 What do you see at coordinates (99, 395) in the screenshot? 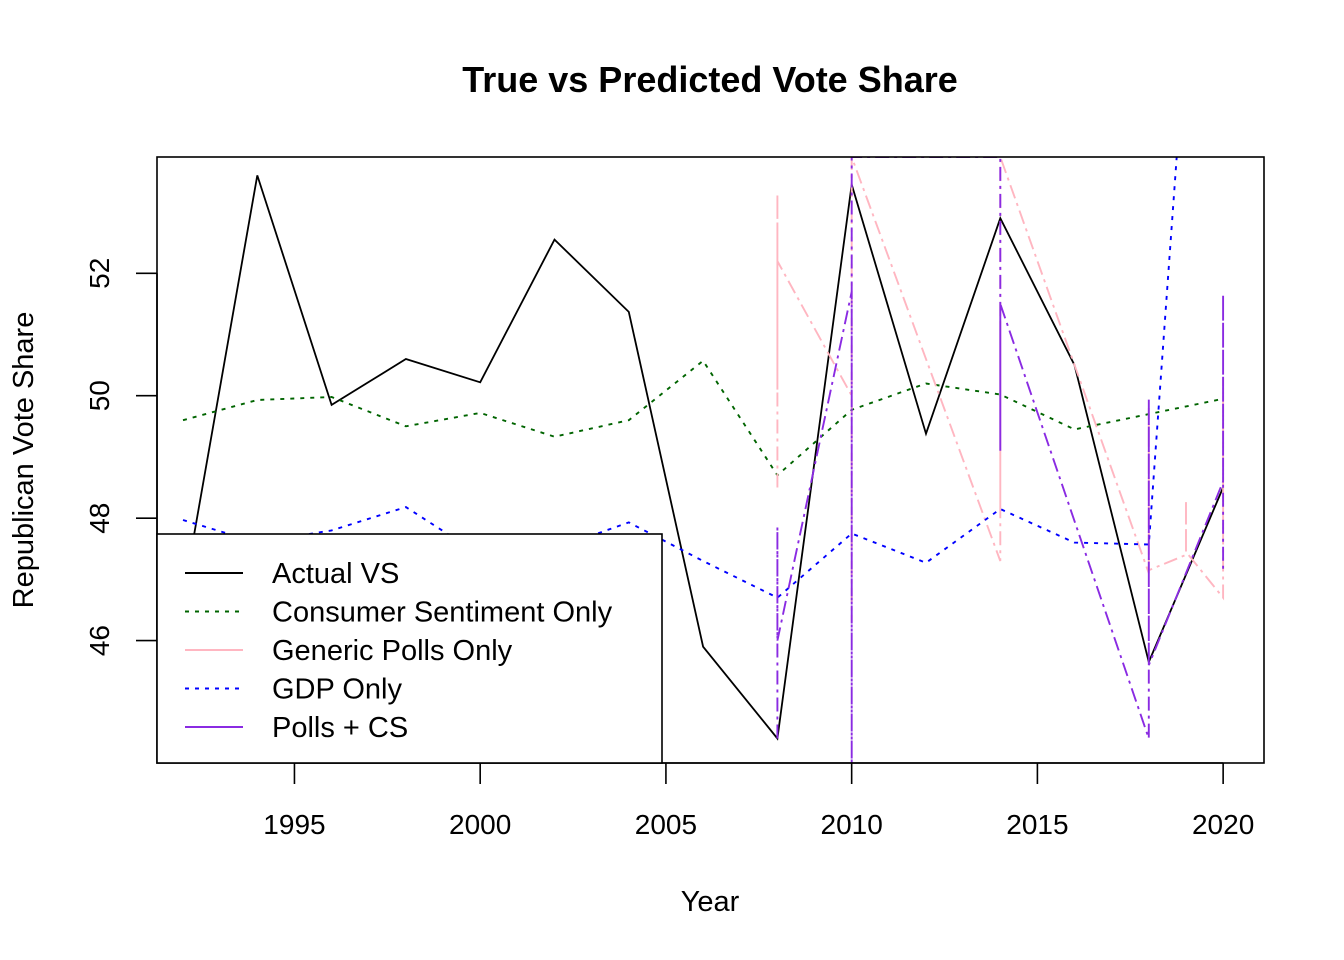
I see `y-tick-label-50: 50` at bounding box center [99, 395].